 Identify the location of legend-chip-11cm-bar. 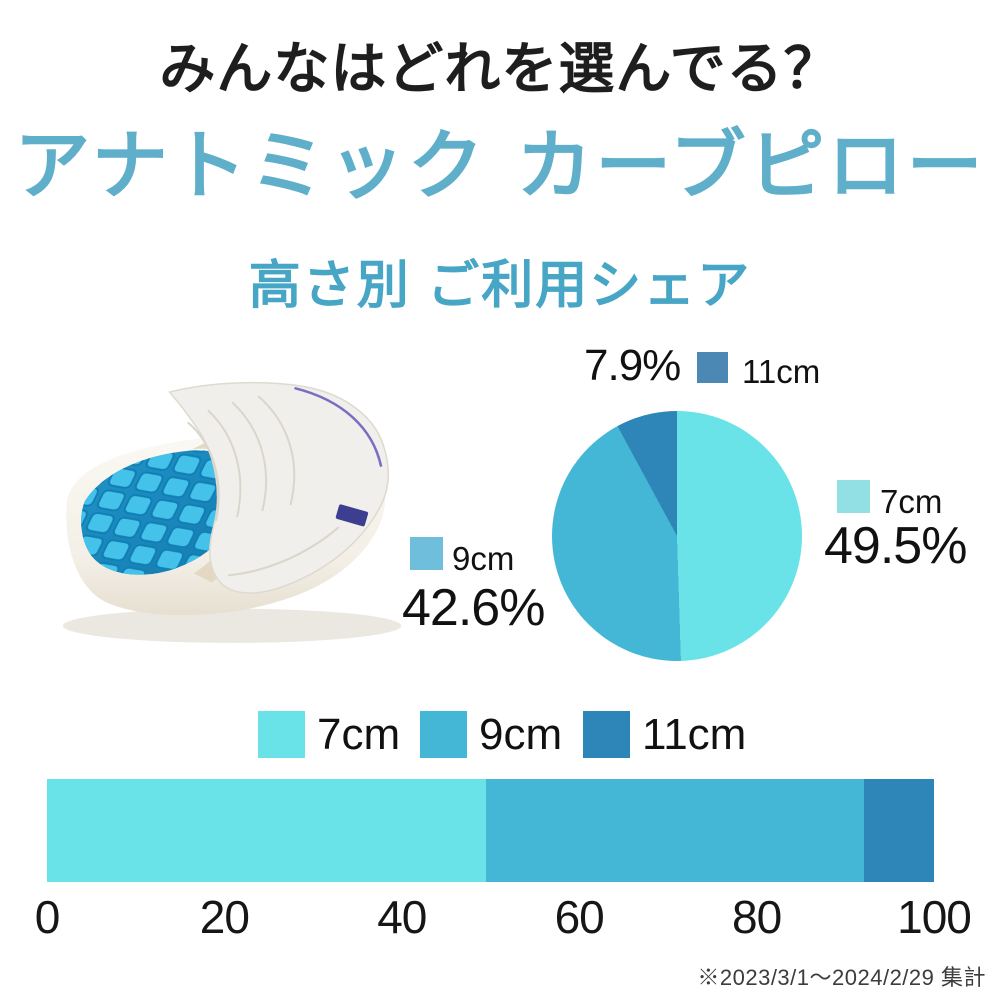
(606, 734).